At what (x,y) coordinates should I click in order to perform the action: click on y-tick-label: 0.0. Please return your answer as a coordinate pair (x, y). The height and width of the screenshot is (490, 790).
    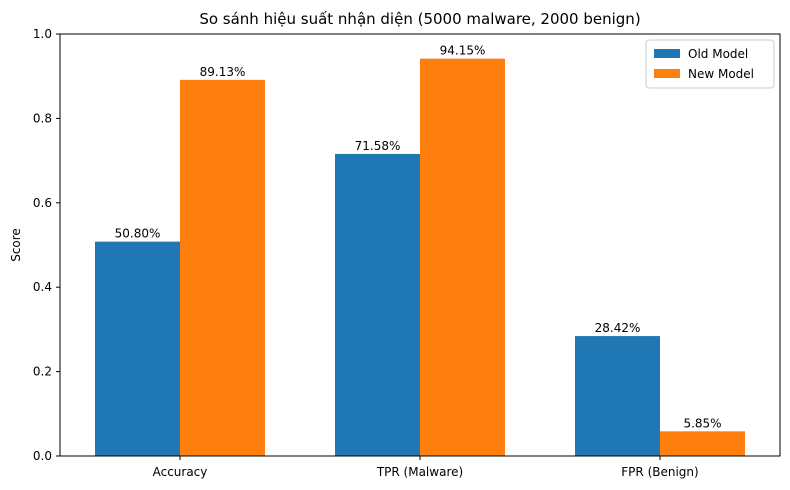
    Looking at the image, I should click on (42, 456).